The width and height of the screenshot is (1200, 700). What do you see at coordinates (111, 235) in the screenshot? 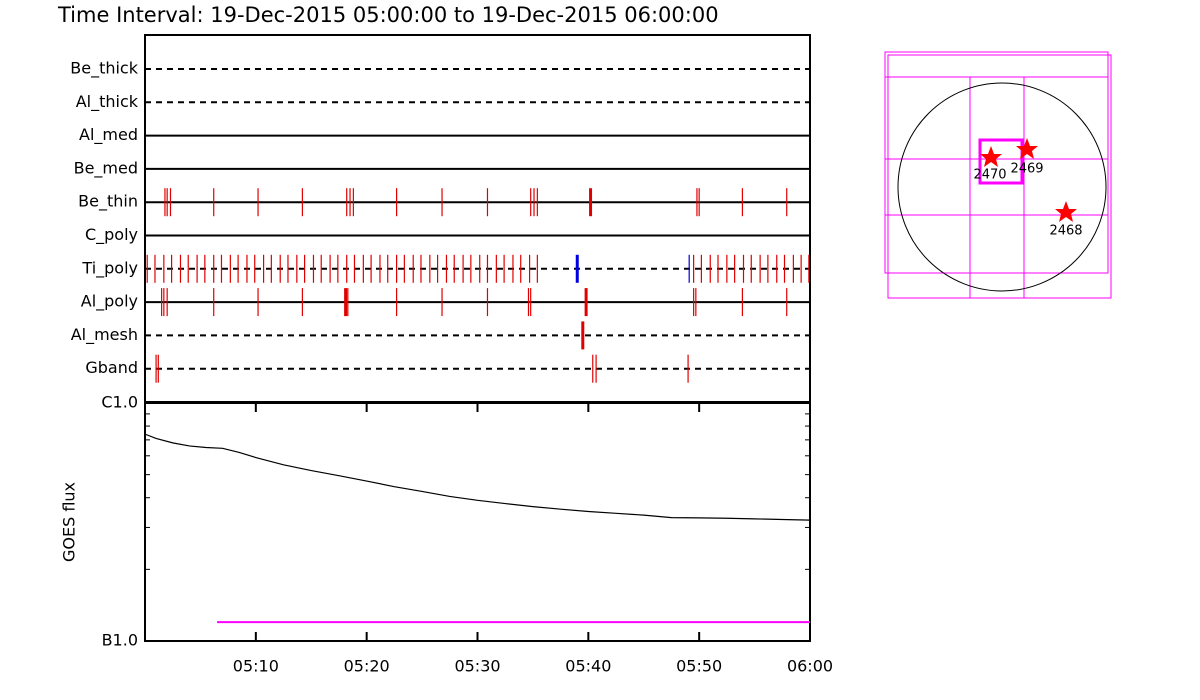
I see `filter-label: C_poly` at bounding box center [111, 235].